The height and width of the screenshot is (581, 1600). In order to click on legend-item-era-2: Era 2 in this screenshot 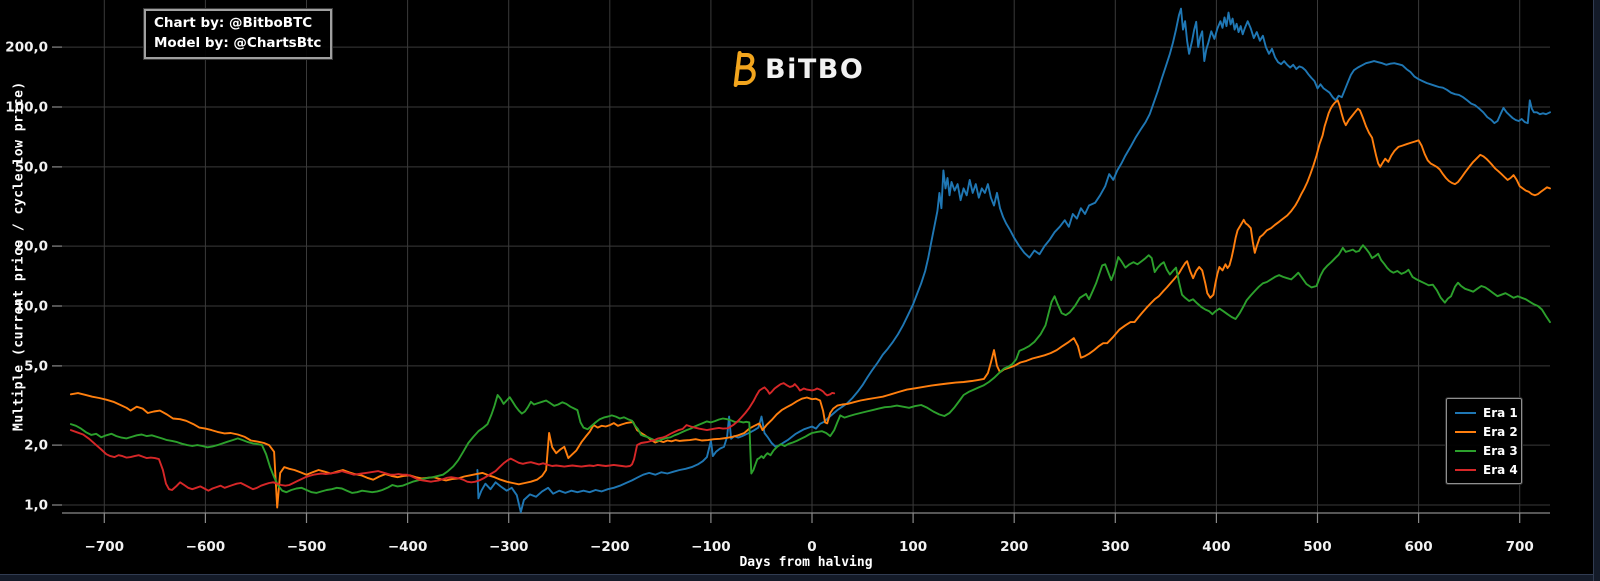, I will do `click(1486, 432)`.